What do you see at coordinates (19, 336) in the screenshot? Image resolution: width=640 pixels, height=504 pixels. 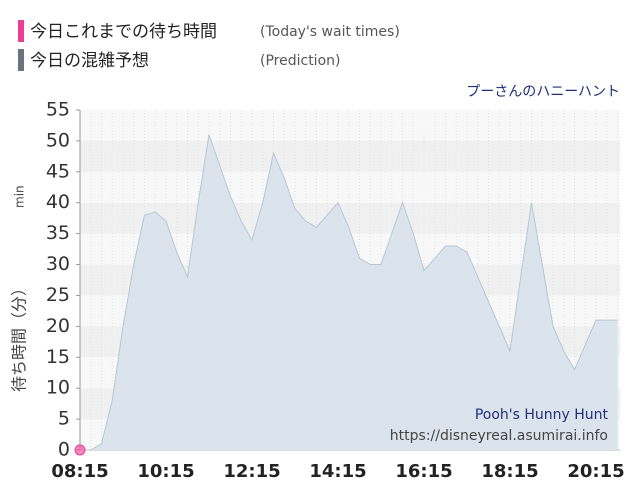 I see `y-axis-label: 待ち時間（分）` at bounding box center [19, 336].